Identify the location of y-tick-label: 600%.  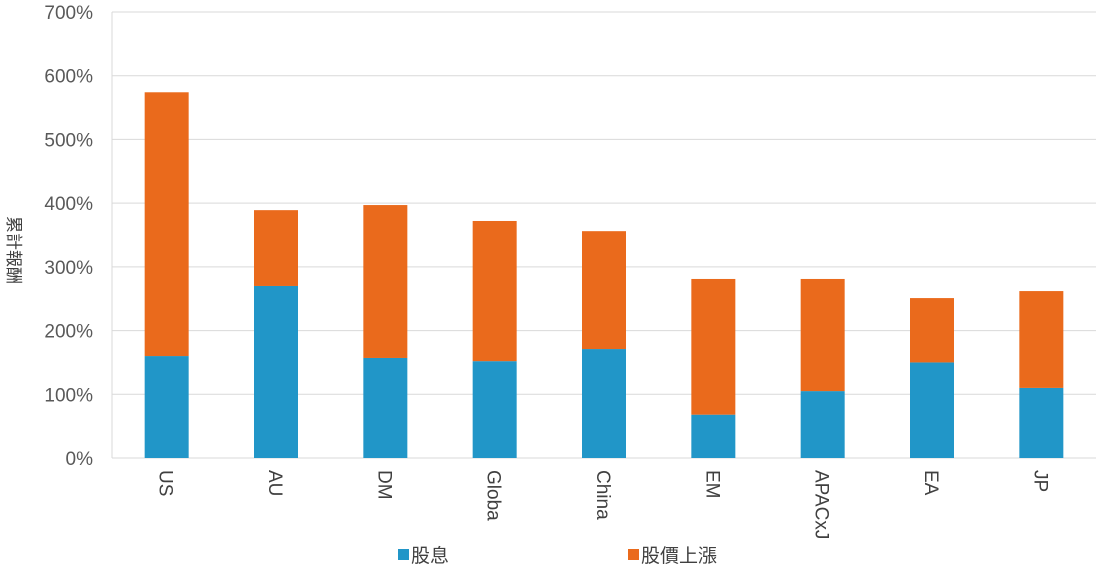
(68, 77).